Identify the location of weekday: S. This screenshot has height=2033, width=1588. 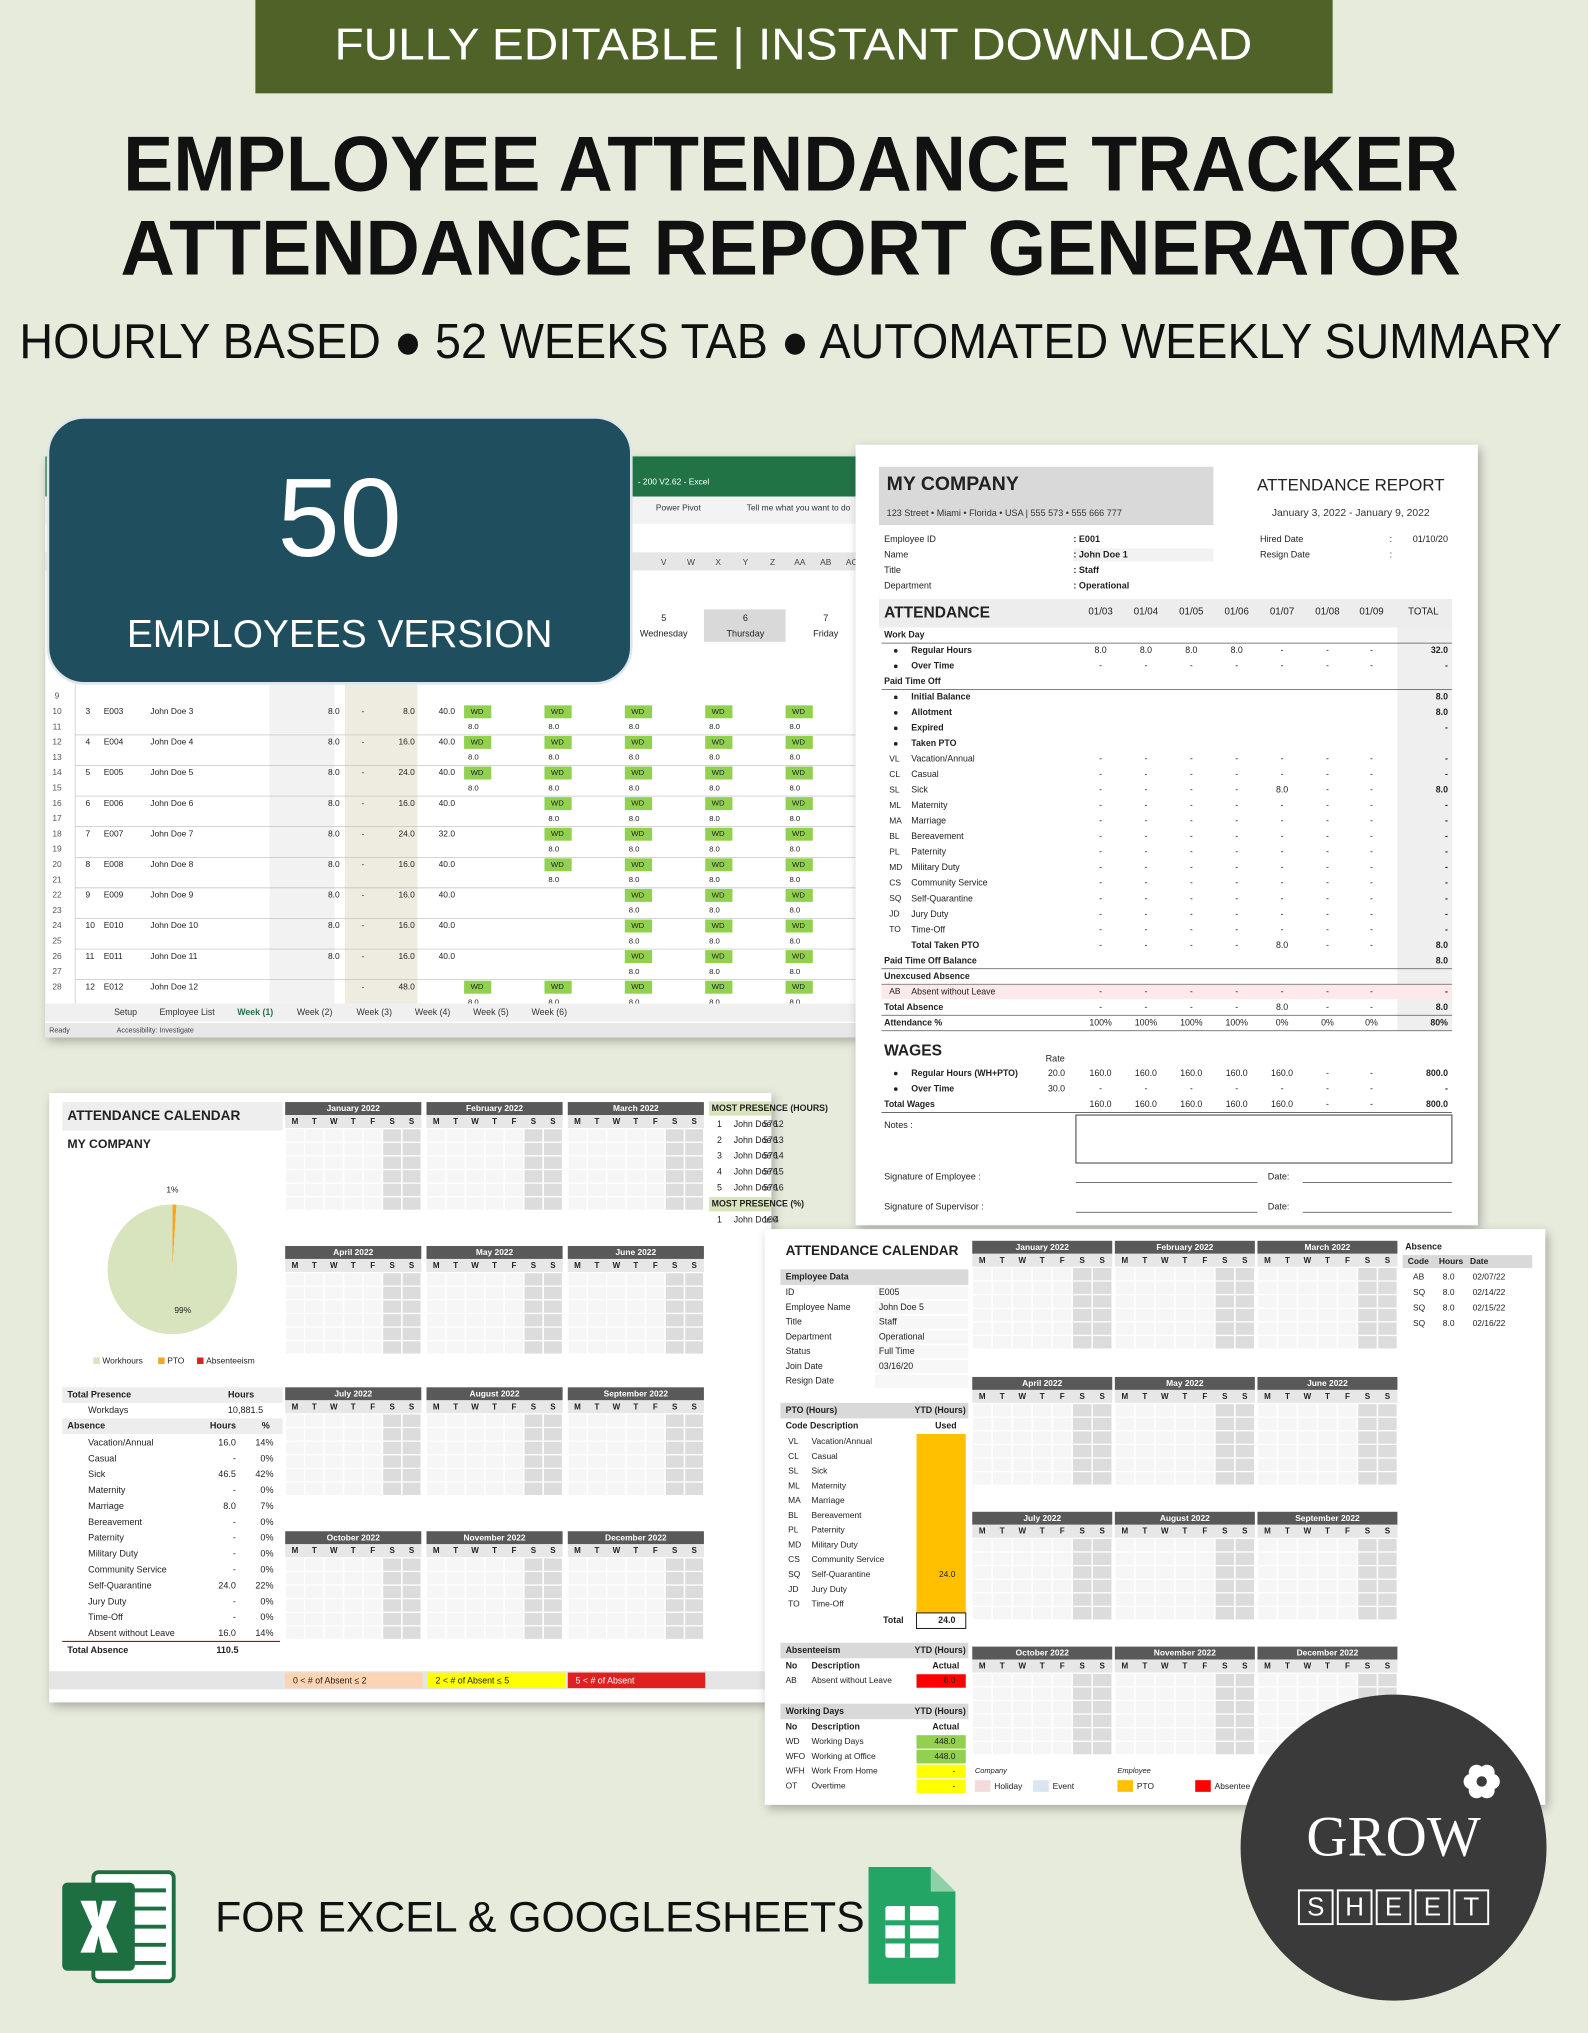
(412, 1550).